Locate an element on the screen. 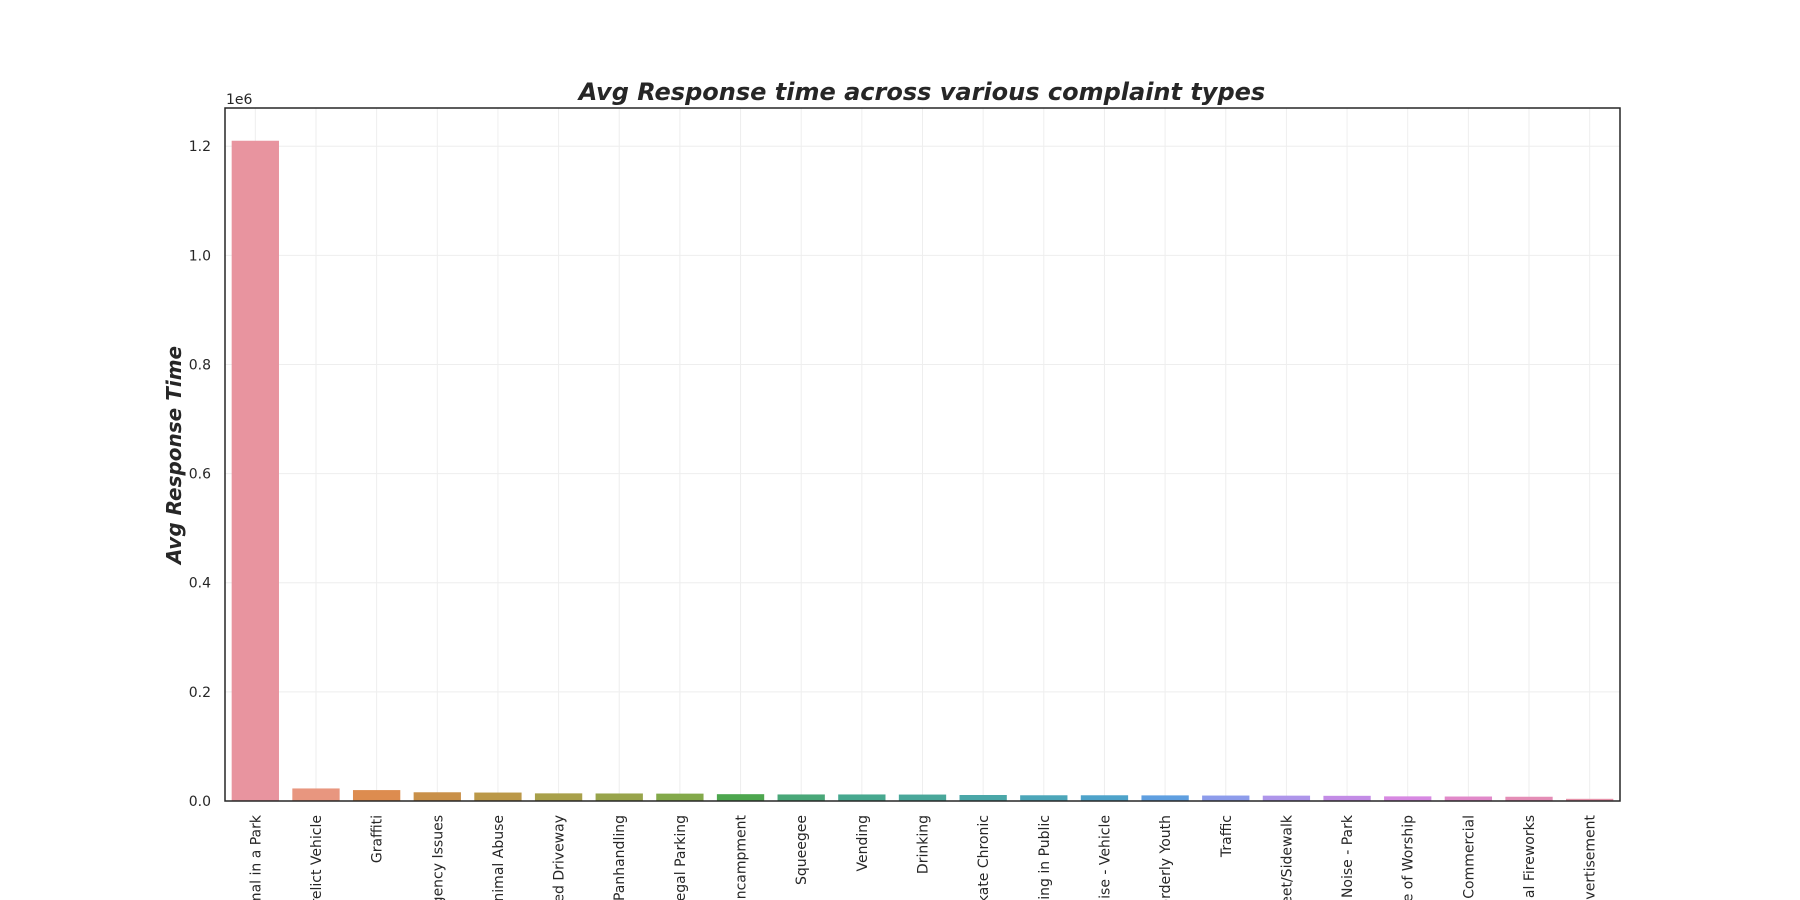 The image size is (1800, 900). x-tick-label: Encampment is located at coordinates (742, 857).